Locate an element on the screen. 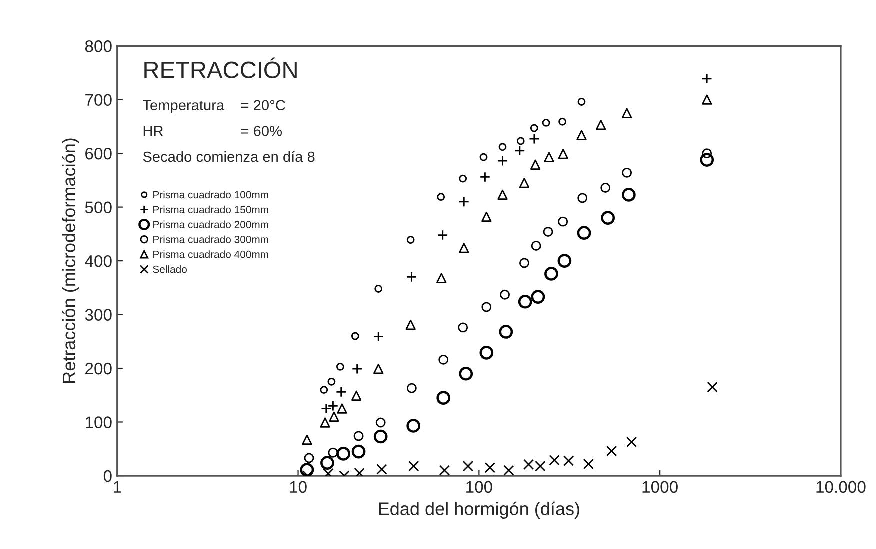 The height and width of the screenshot is (549, 876). legend-label: Sellado is located at coordinates (170, 270).